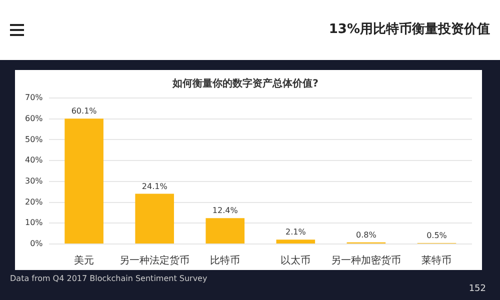 The image size is (500, 300). Describe the element at coordinates (437, 235) in the screenshot. I see `data-label: 0.5%` at that location.